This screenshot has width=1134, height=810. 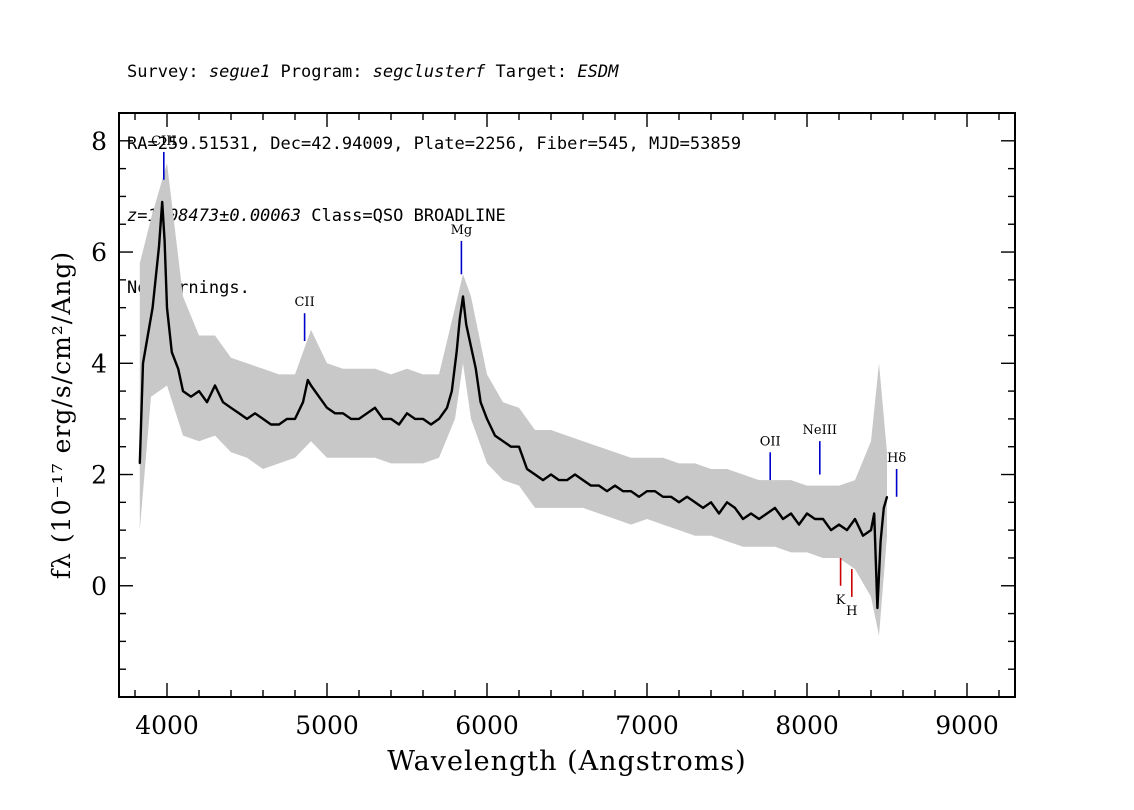 What do you see at coordinates (967, 725) in the screenshot?
I see `x-tick-label: 9000` at bounding box center [967, 725].